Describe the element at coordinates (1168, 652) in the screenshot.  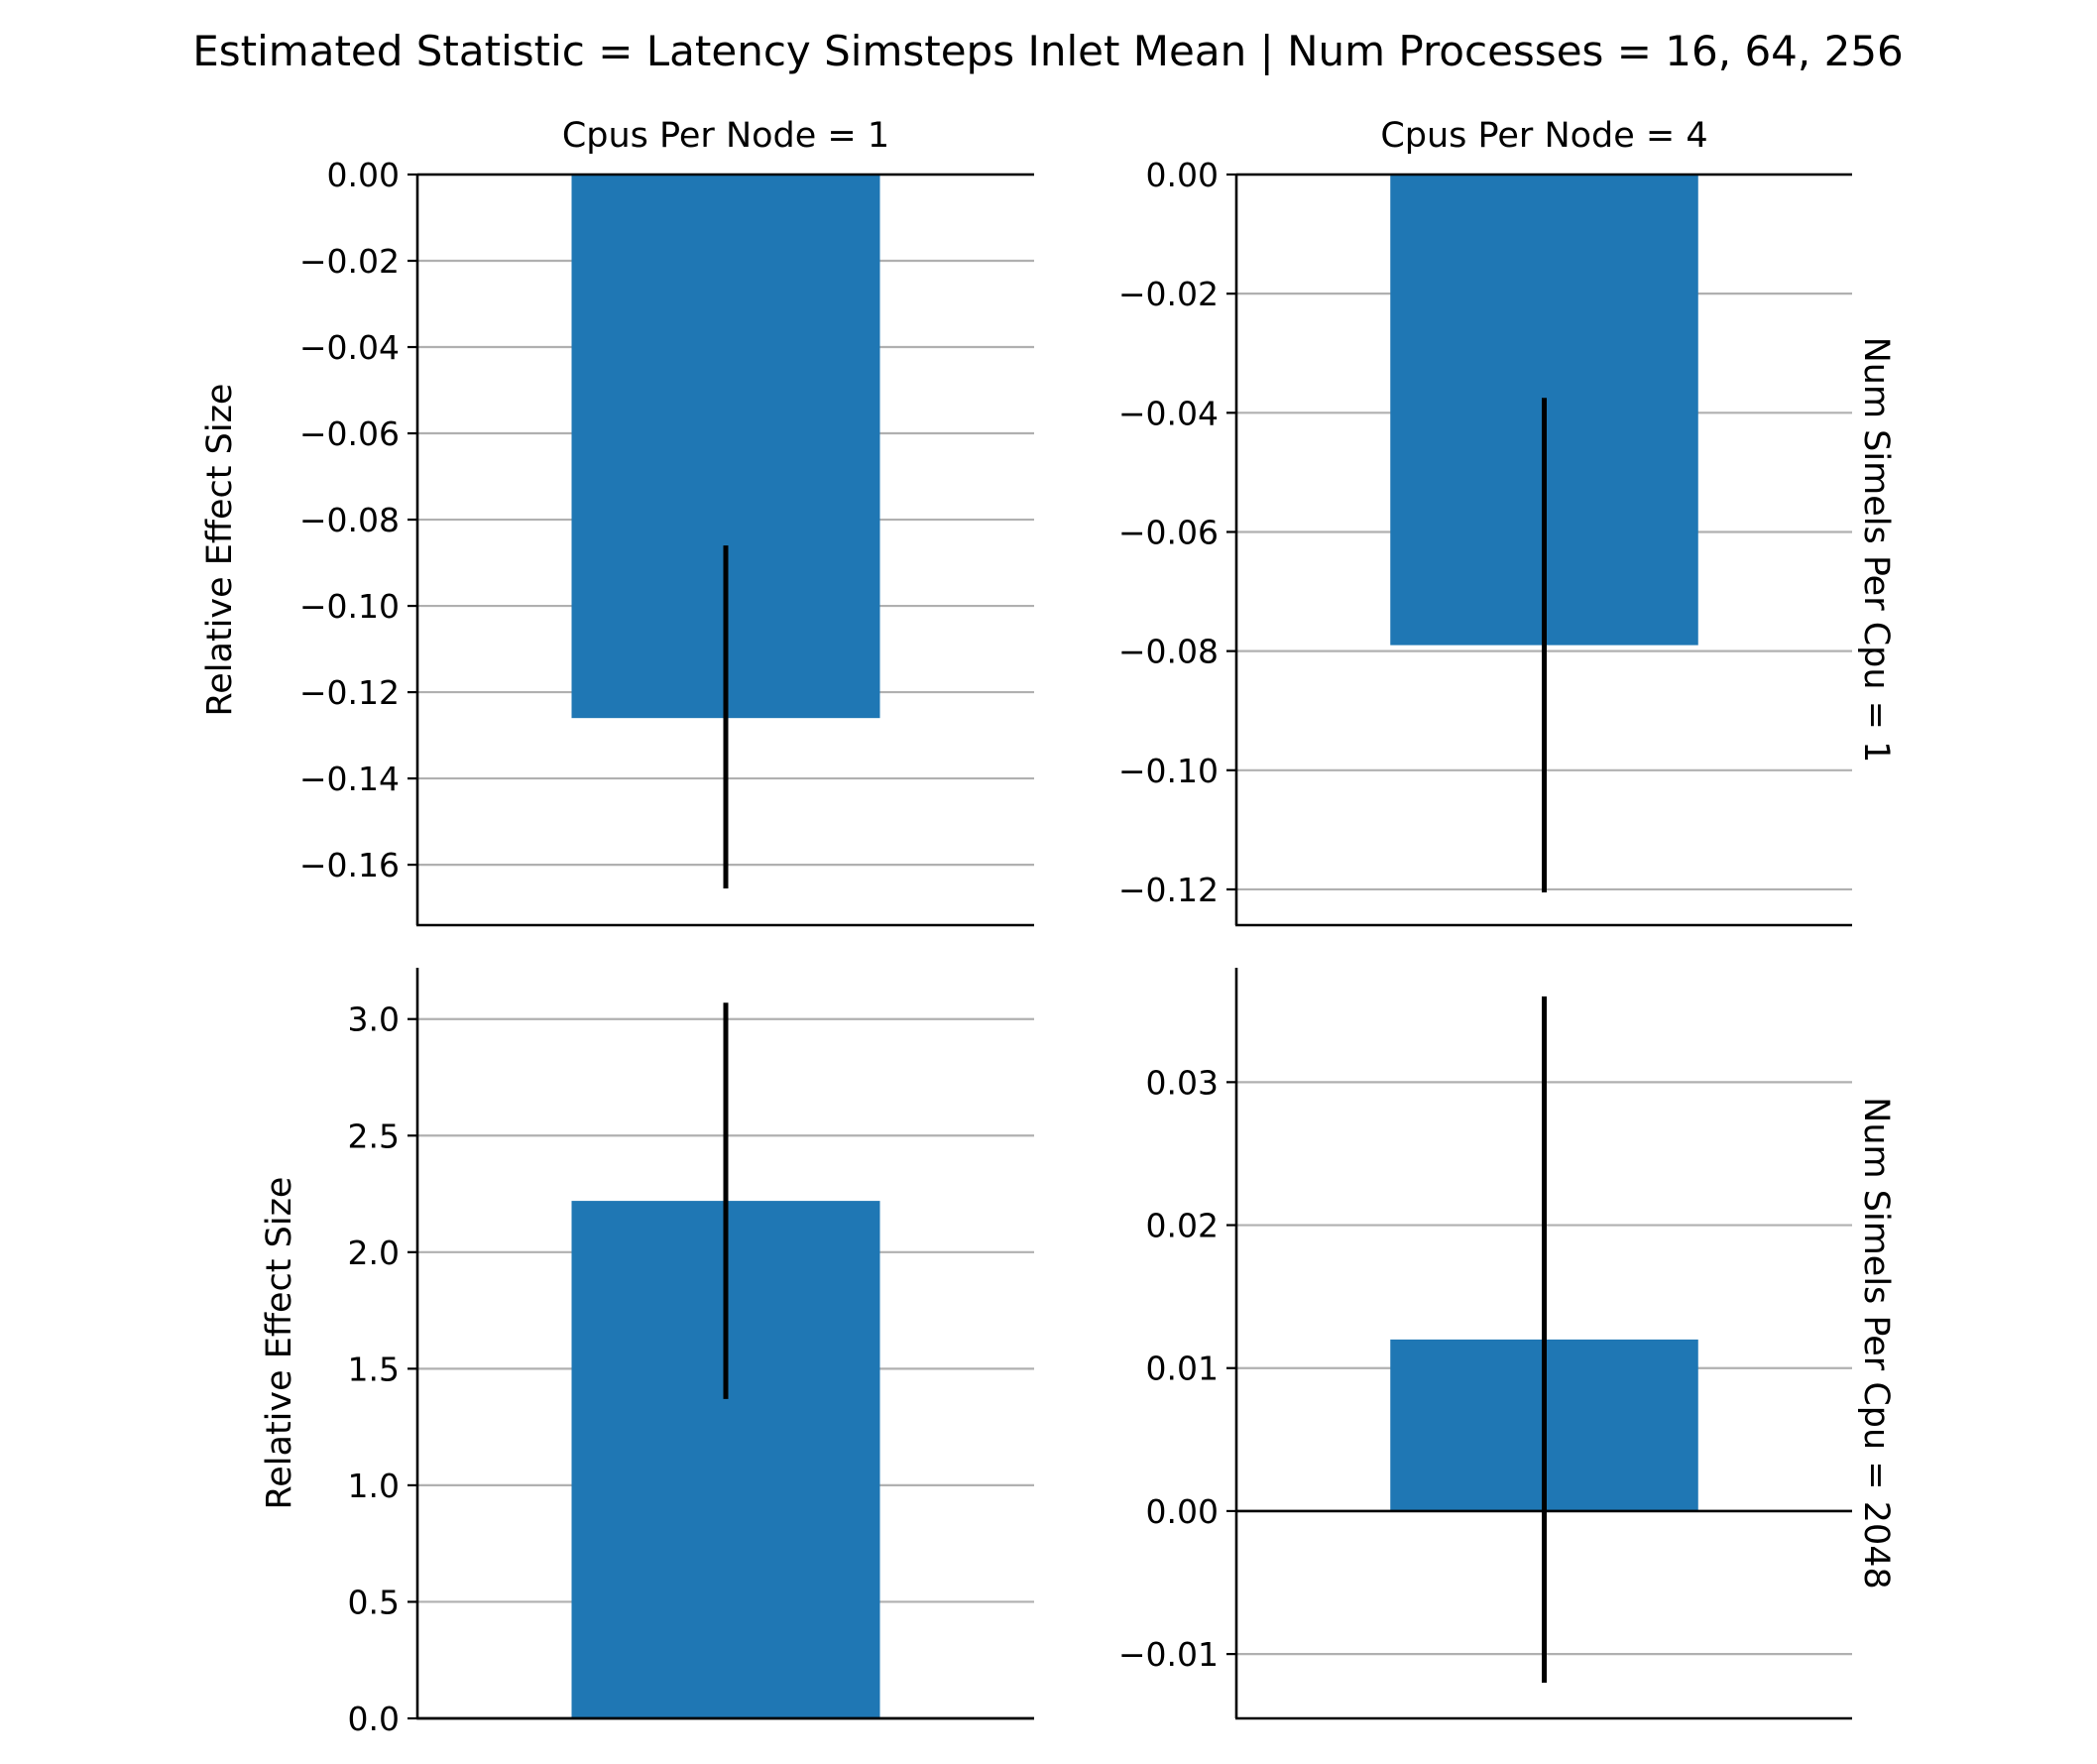
I see `panel-top-right-ytick-label-4: −0.08` at that location.